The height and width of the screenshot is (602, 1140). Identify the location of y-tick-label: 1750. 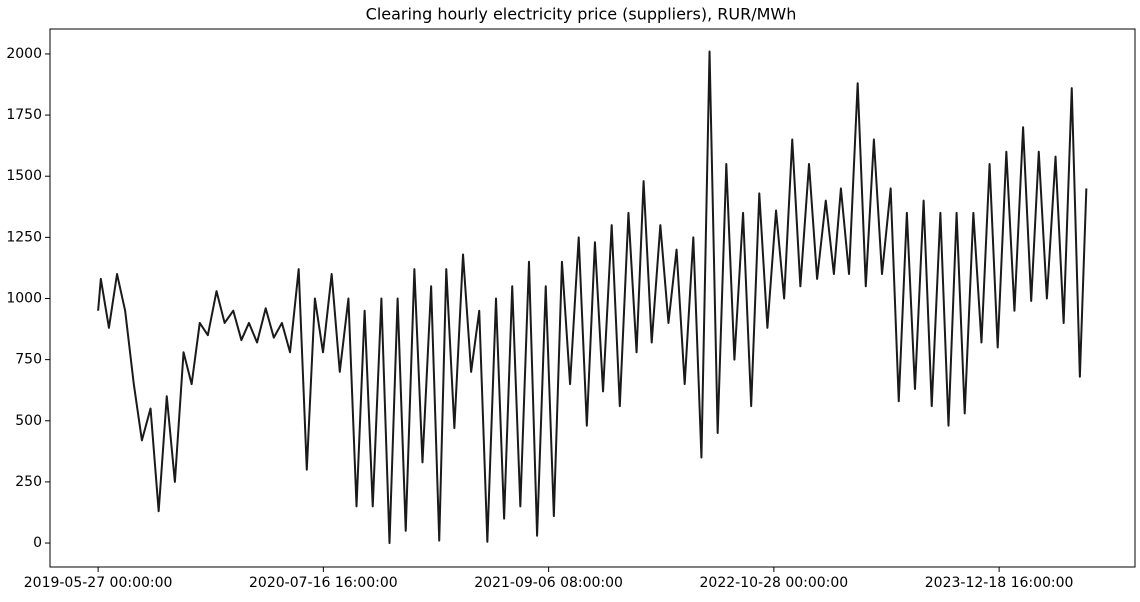
(24, 115).